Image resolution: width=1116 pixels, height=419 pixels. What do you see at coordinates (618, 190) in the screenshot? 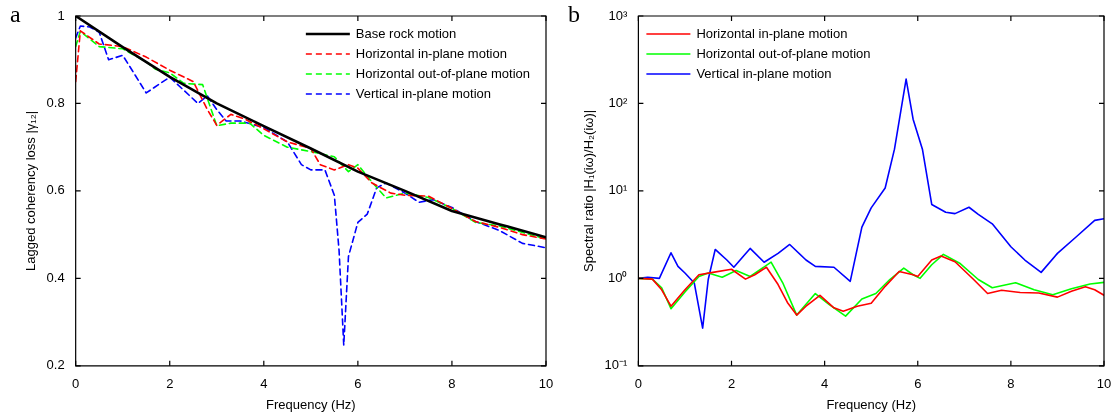
I see `y-tick-label: 10¹` at bounding box center [618, 190].